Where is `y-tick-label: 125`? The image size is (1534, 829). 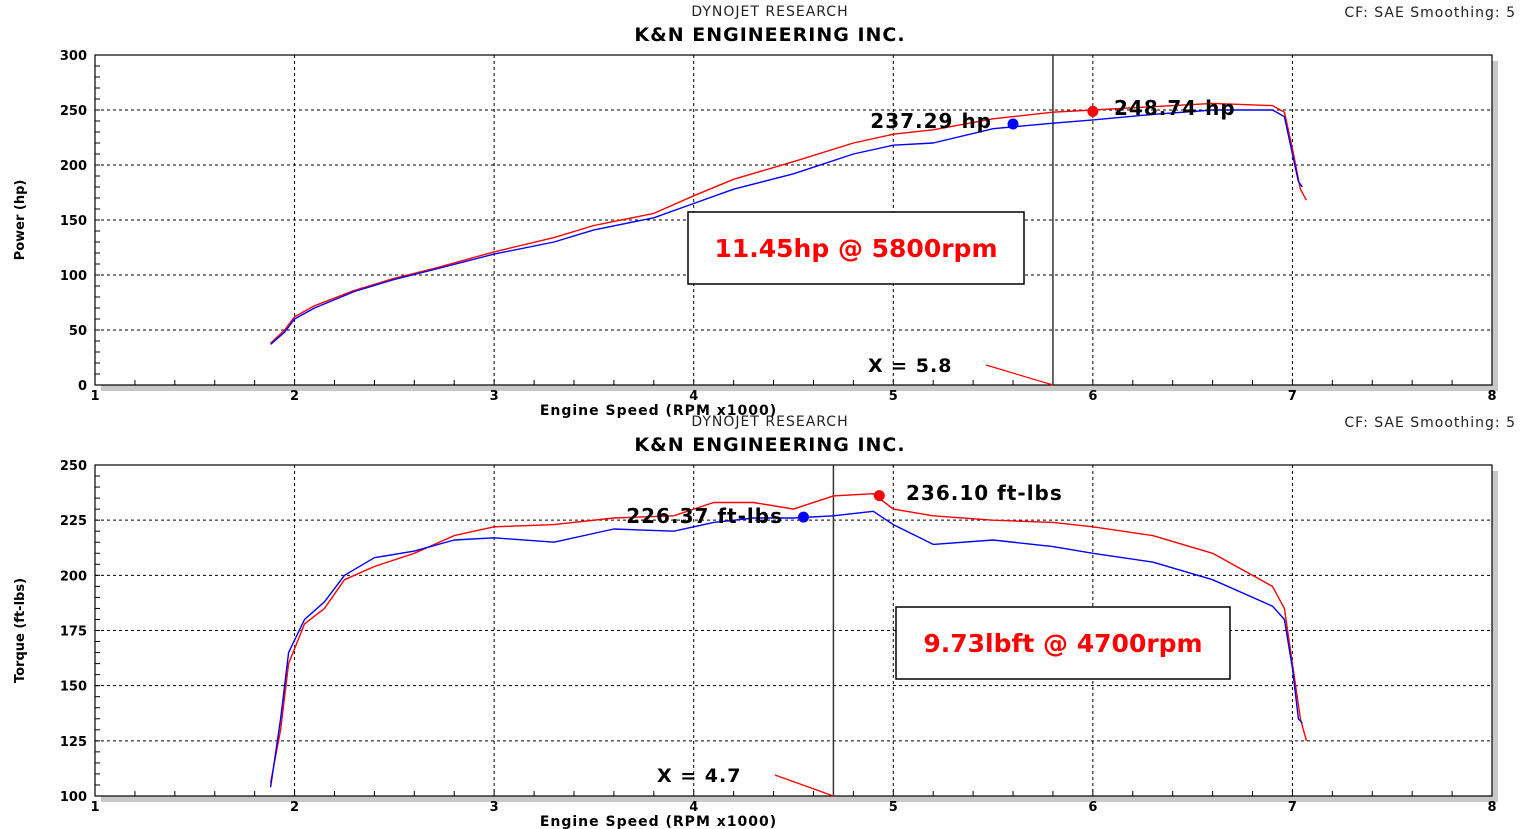 y-tick-label: 125 is located at coordinates (73, 742).